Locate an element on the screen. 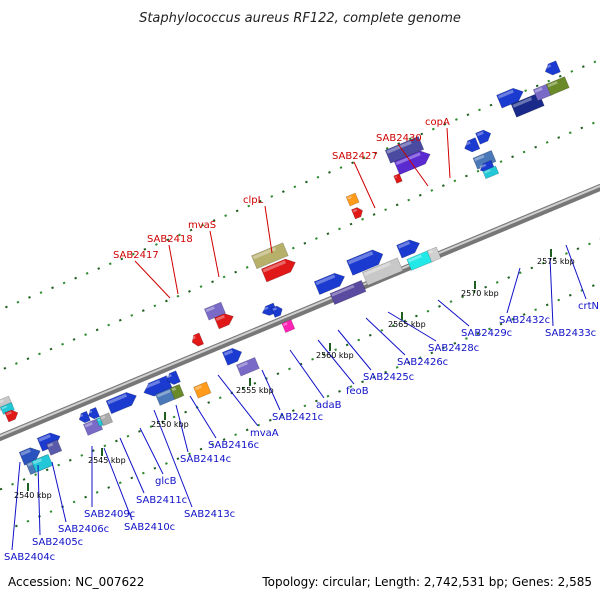  accession-text: Accession: NC_007622 is located at coordinates (76, 582).